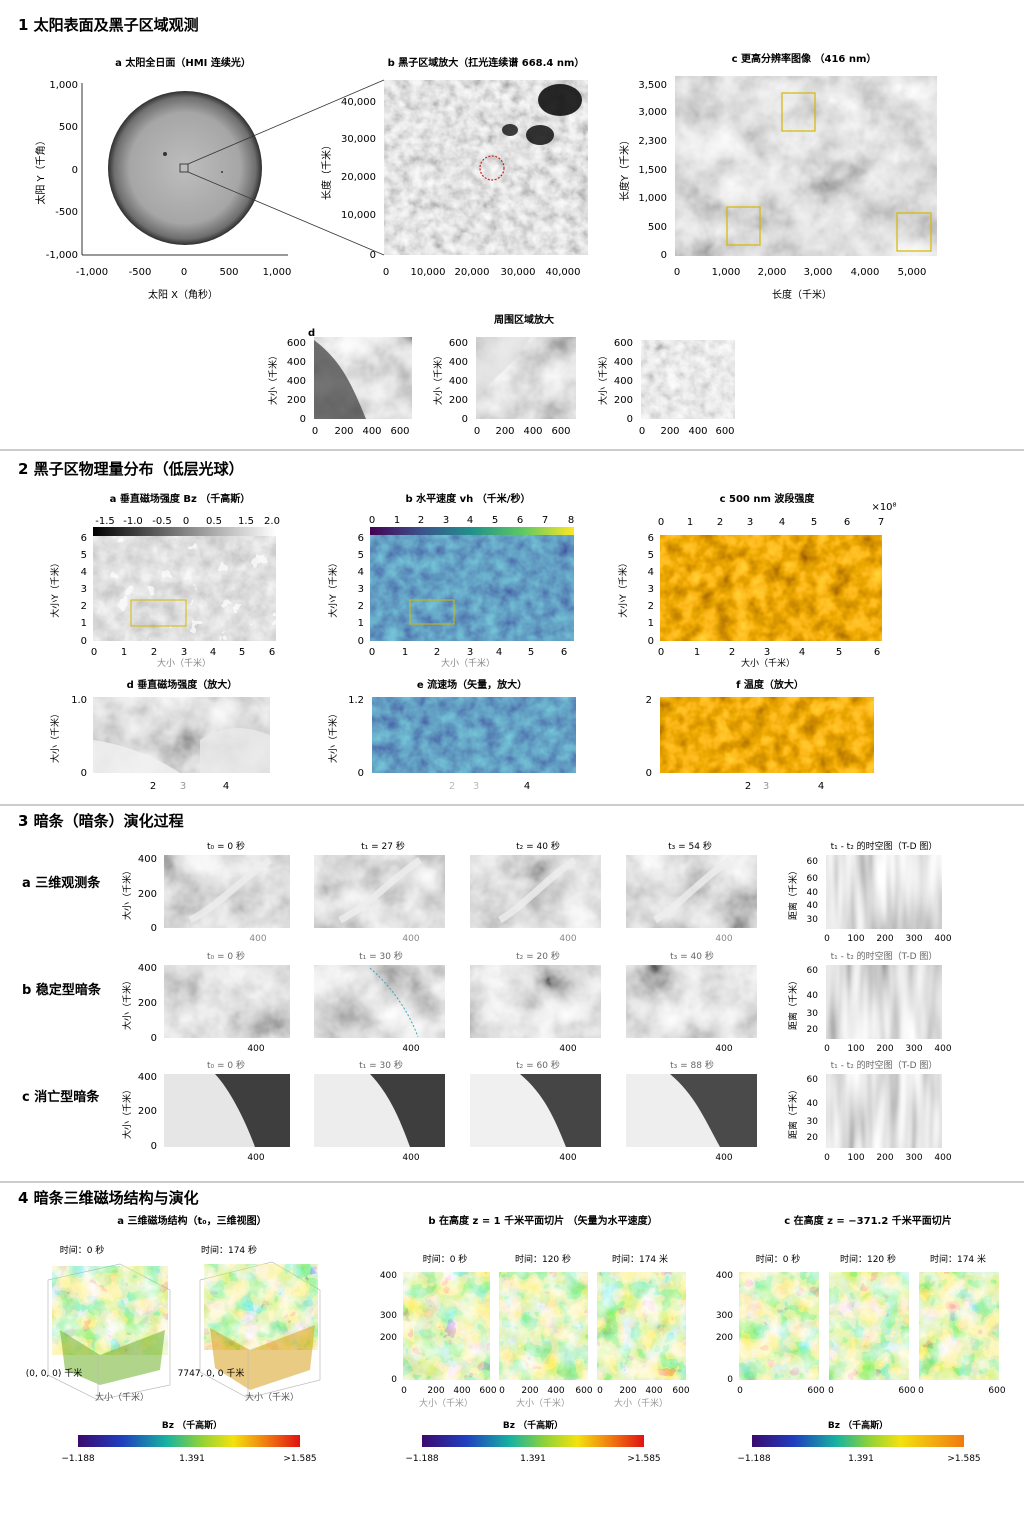 Image resolution: width=1024 pixels, height=1540 pixels. I want to click on s2c-cbtick: 2, so click(720, 522).